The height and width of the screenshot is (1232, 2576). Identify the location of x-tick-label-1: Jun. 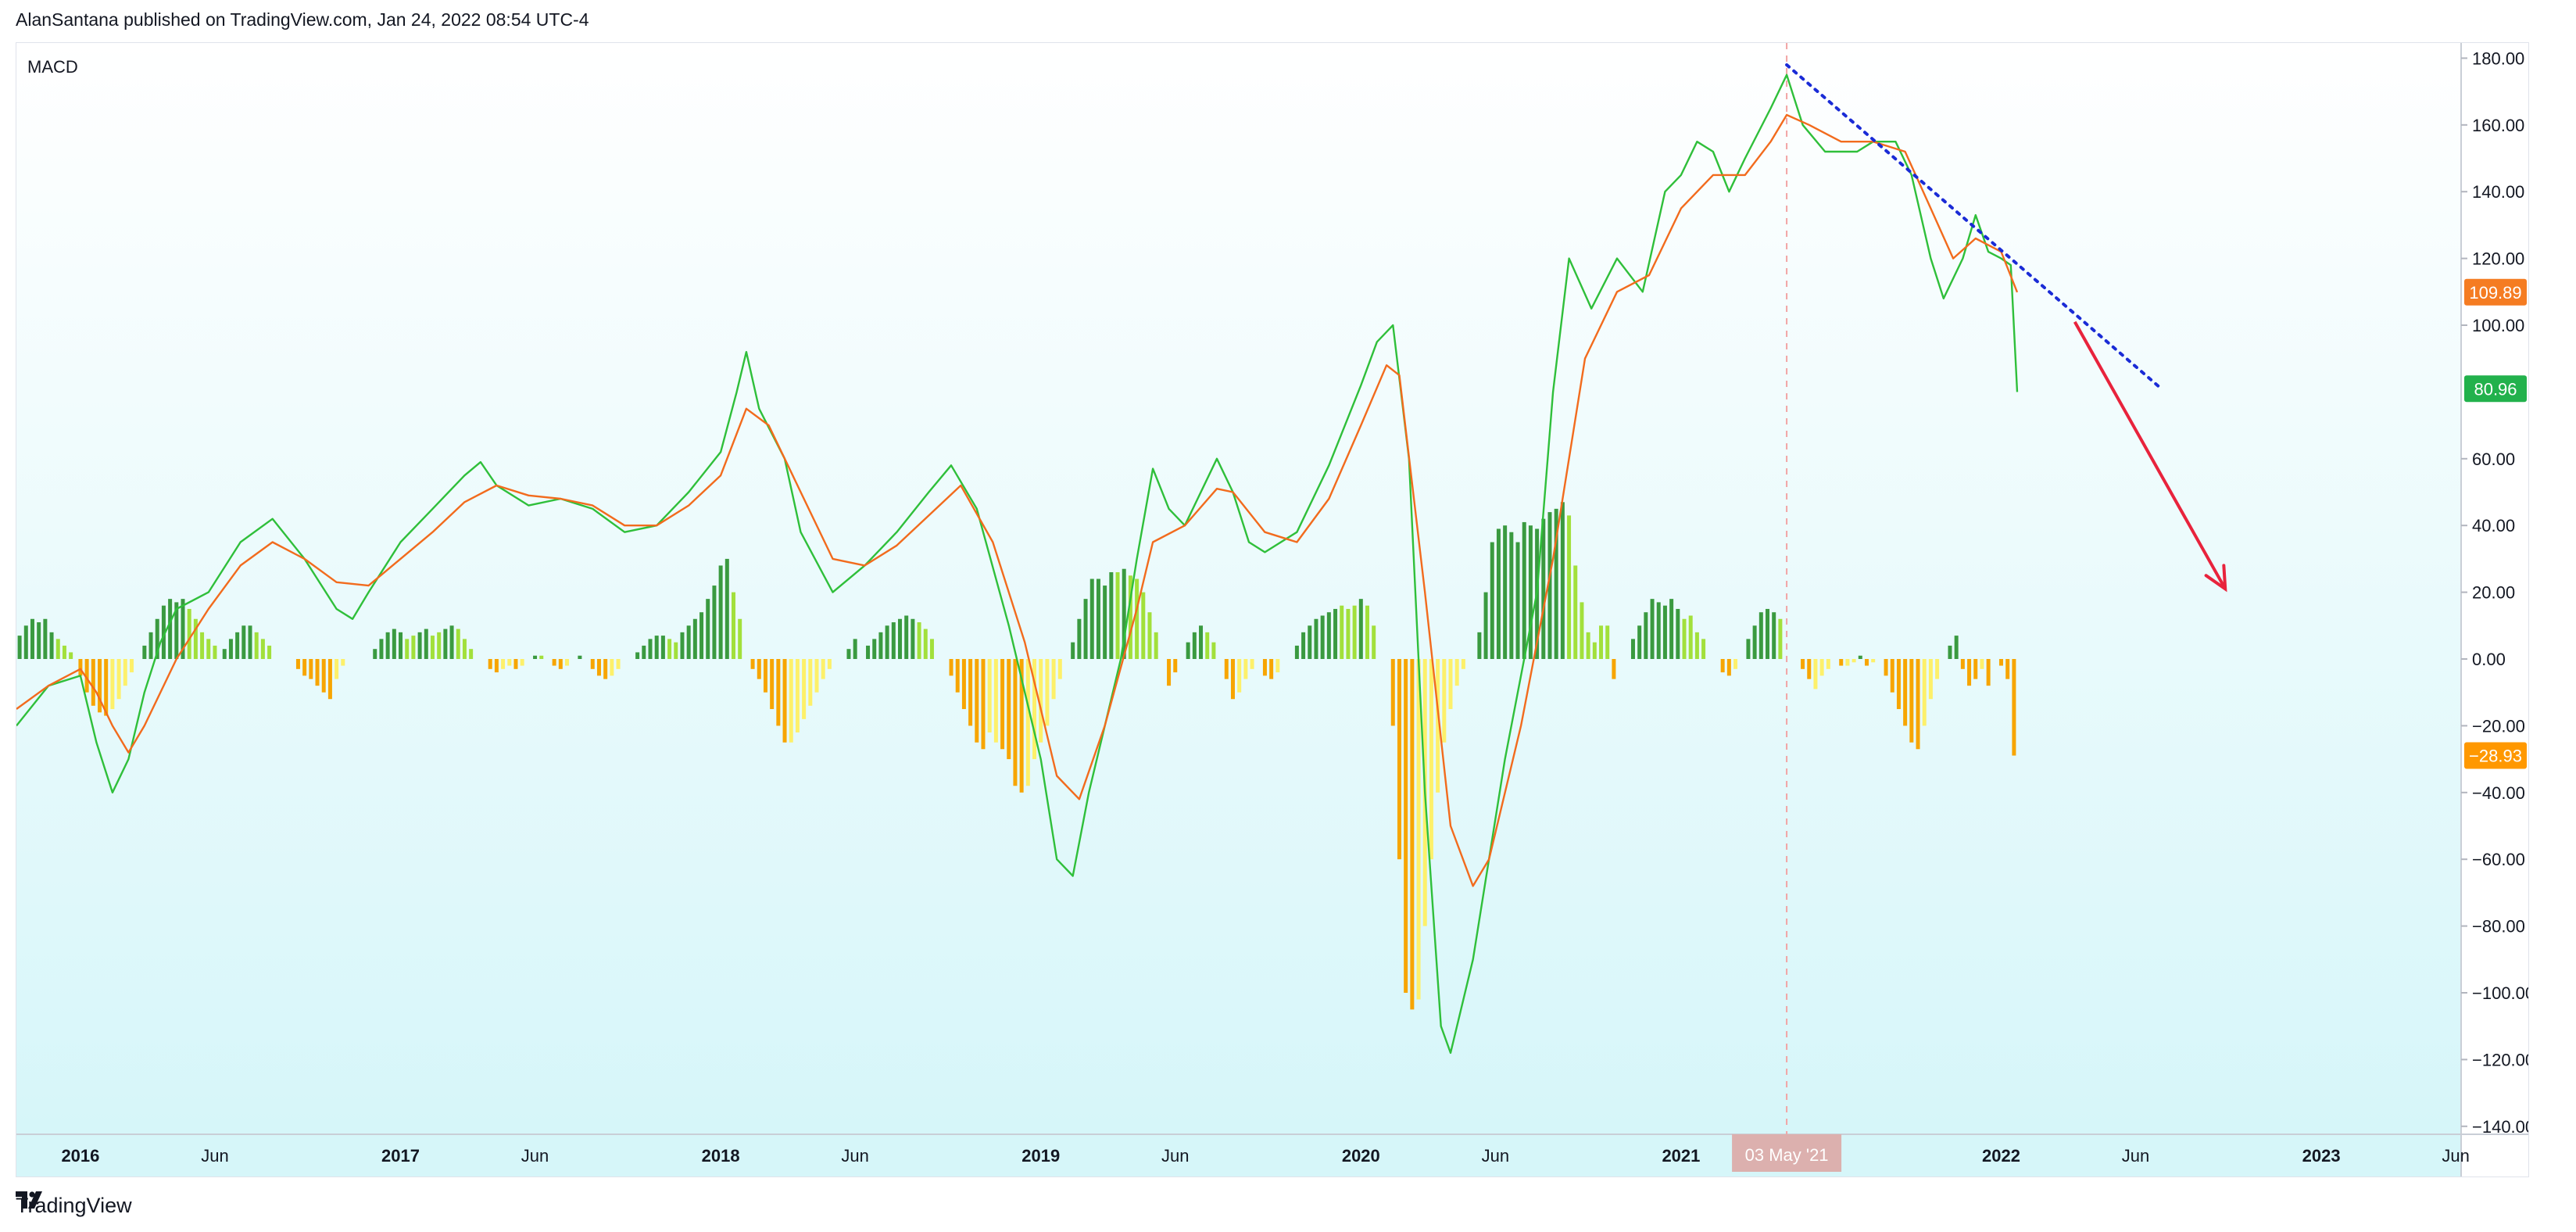
(214, 1156).